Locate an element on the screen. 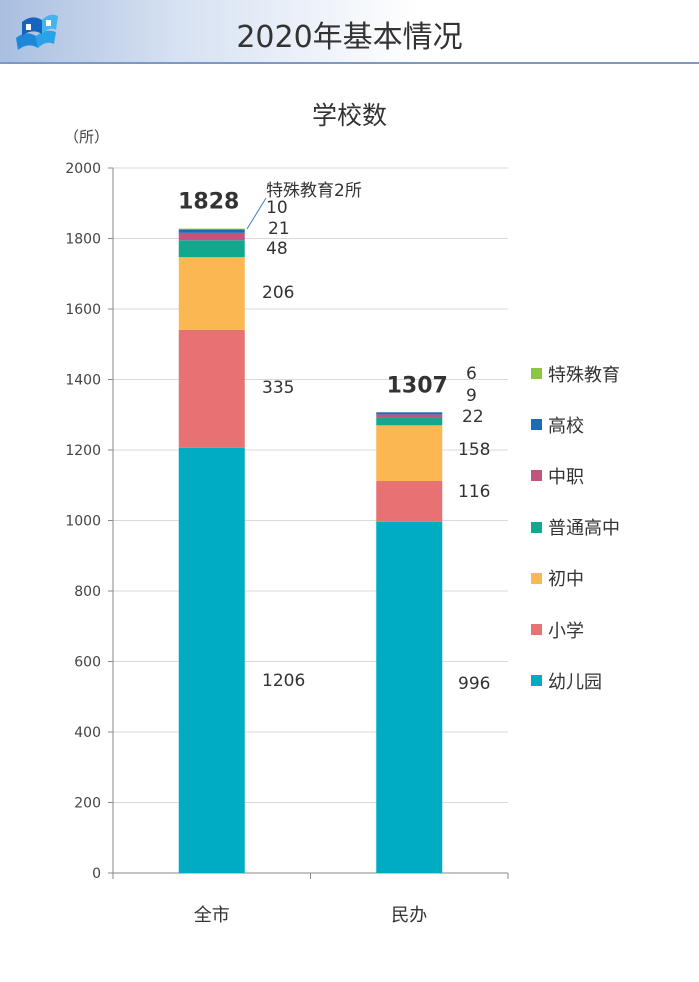 Image resolution: width=699 pixels, height=982 pixels. data-label: 48 is located at coordinates (277, 249).